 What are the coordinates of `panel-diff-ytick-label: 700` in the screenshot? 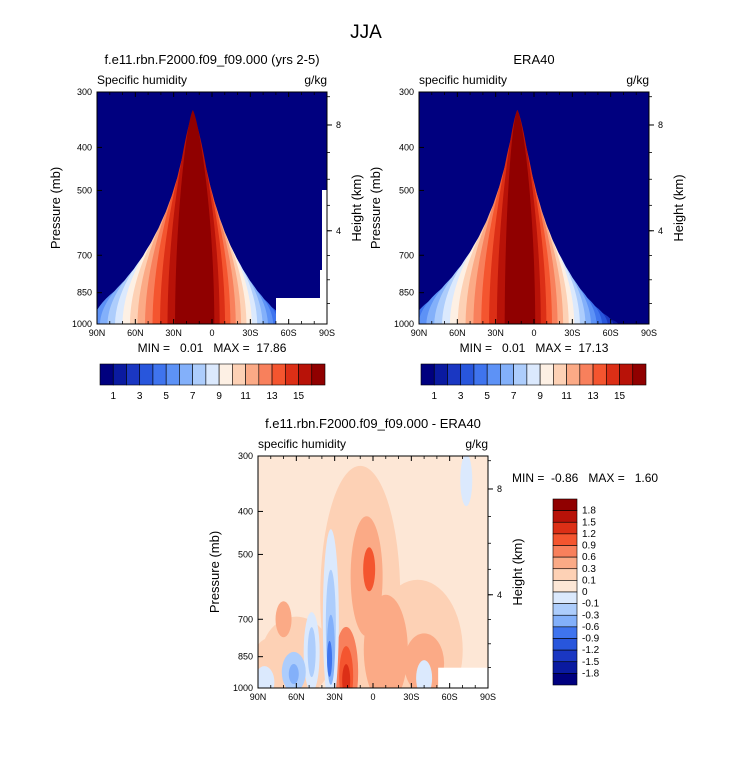 It's located at (245, 619).